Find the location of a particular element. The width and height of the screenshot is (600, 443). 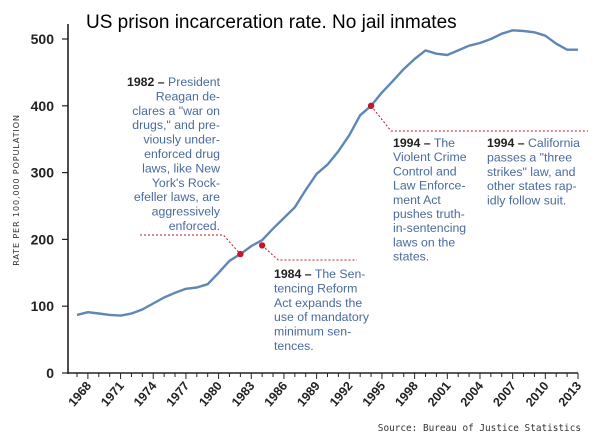

annotation-line: strikes" law, and is located at coordinates (531, 172).